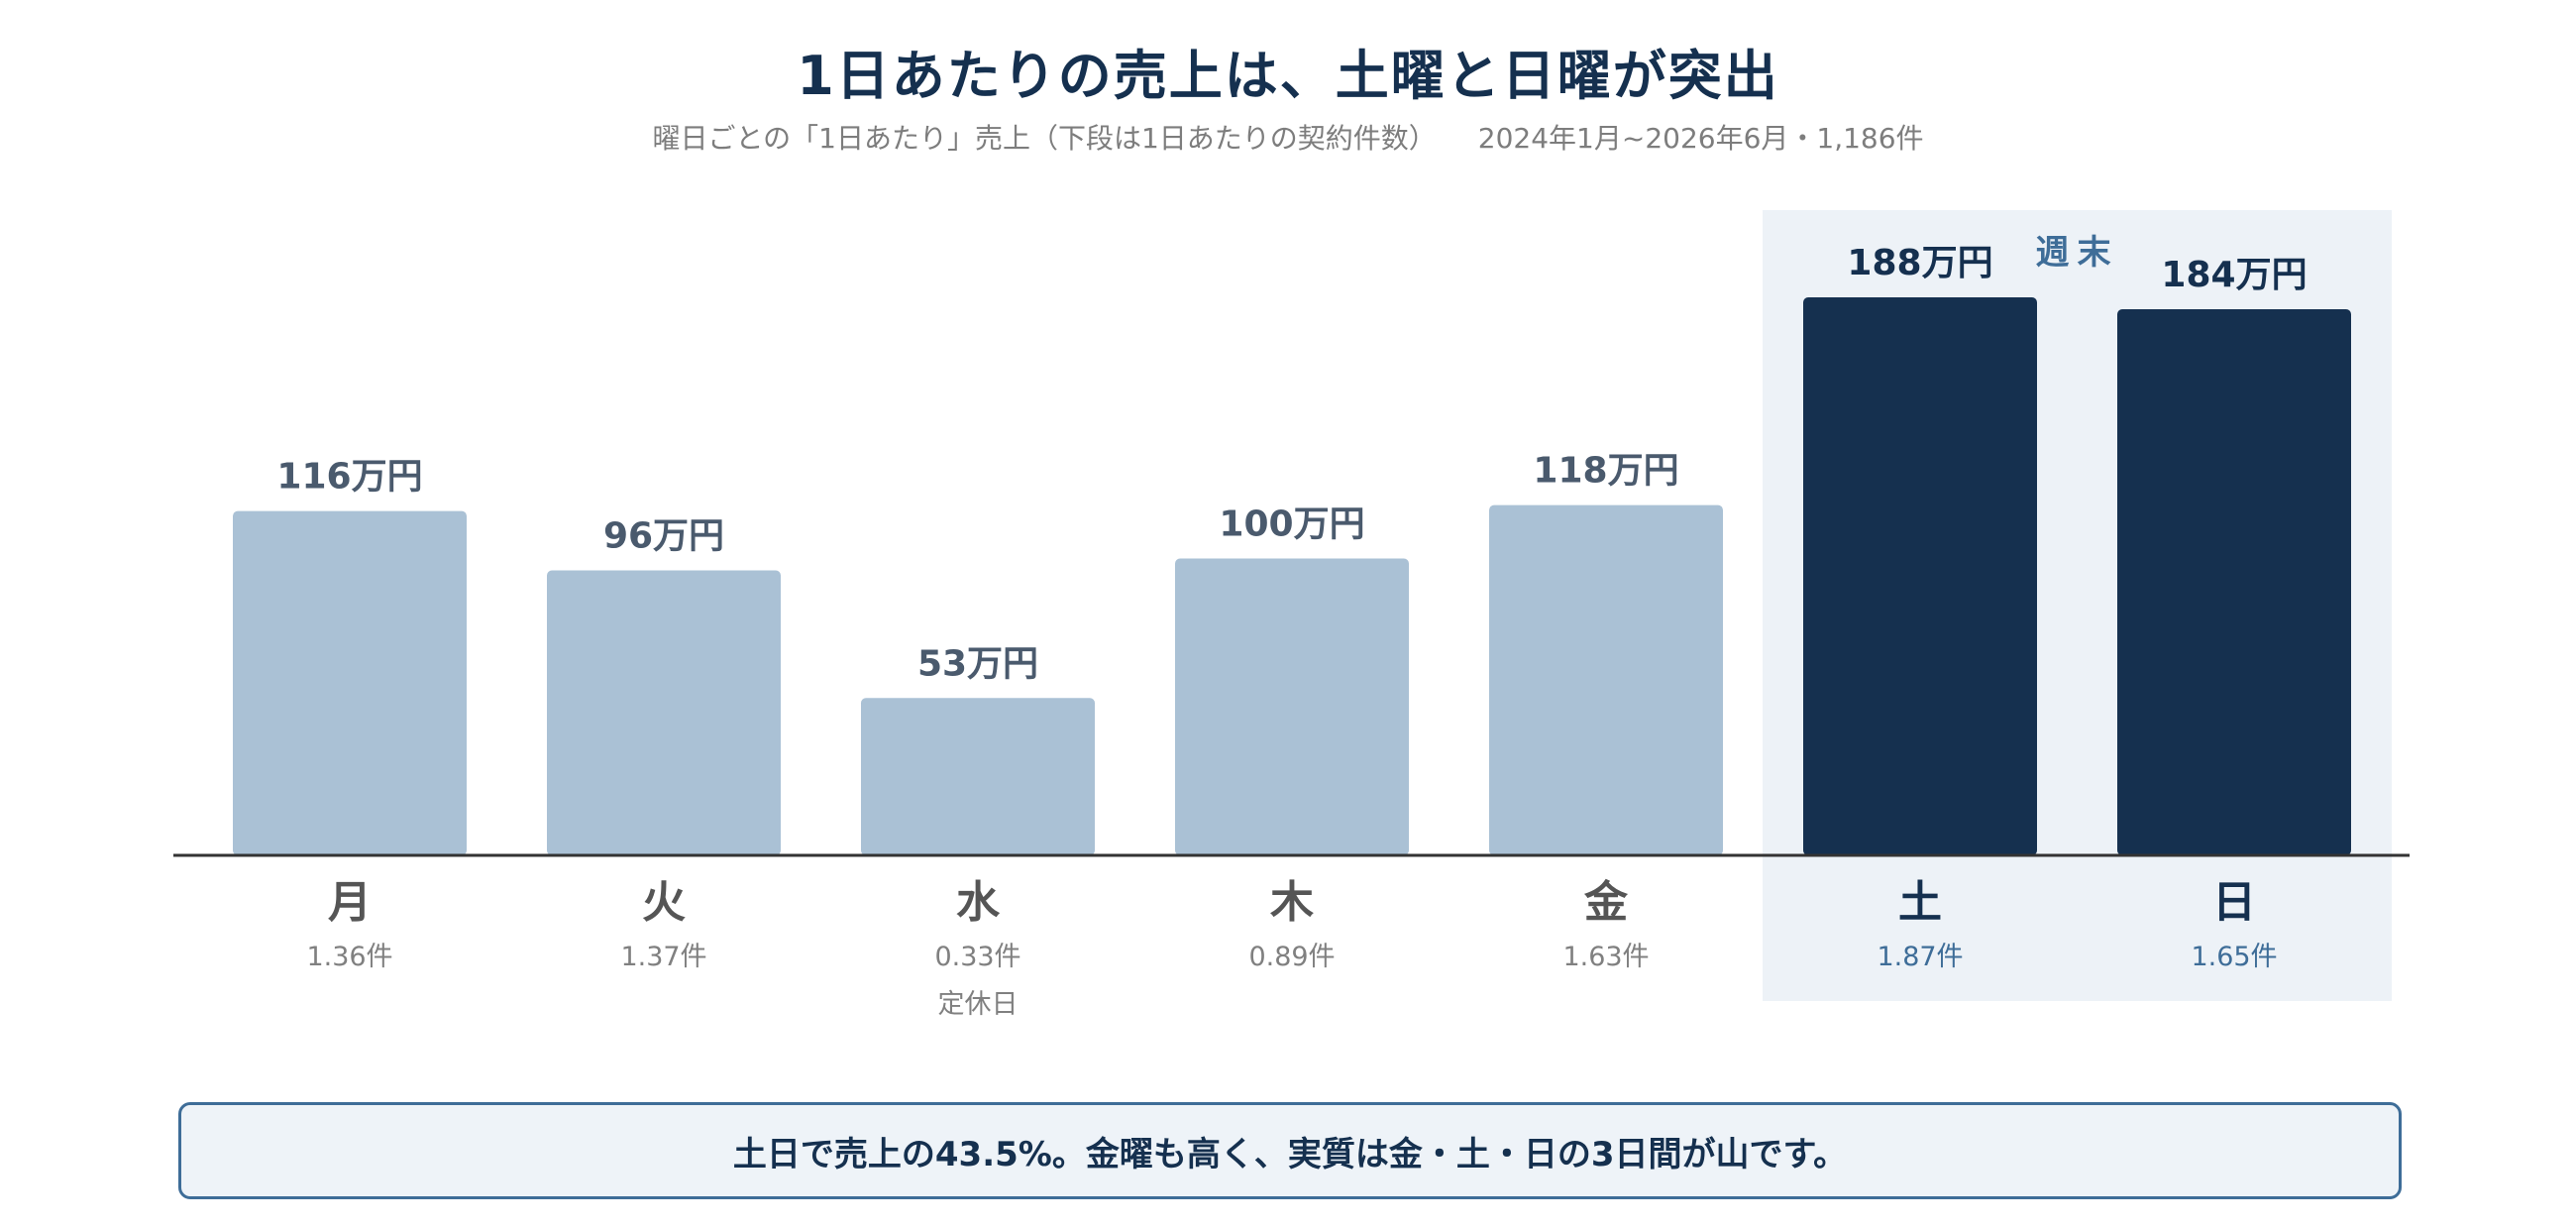  I want to click on value-label-1: 116万円, so click(349, 477).